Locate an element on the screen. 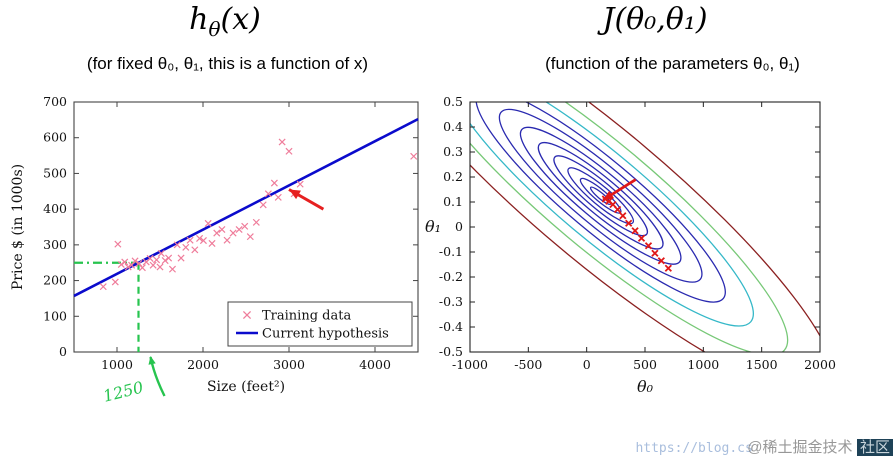  watermark: https://blog.cs @稀土掘金技术 社区 is located at coordinates (764, 446).